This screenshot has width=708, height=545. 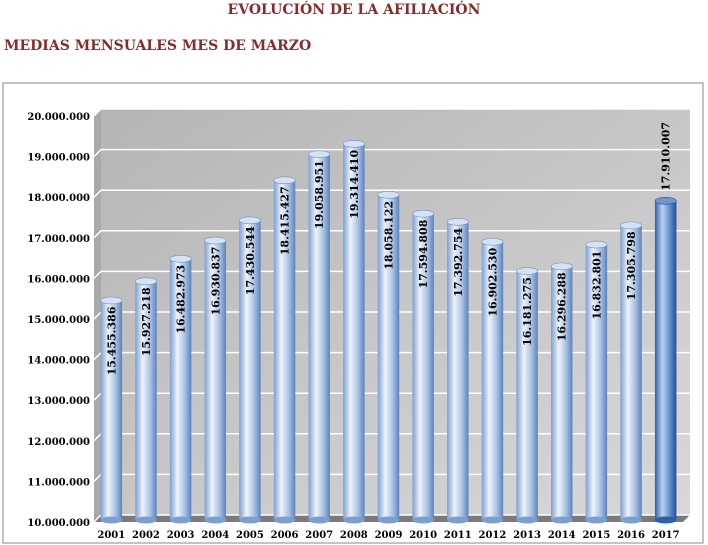 I want to click on bar-2014: 16.296.288, so click(x=561, y=393).